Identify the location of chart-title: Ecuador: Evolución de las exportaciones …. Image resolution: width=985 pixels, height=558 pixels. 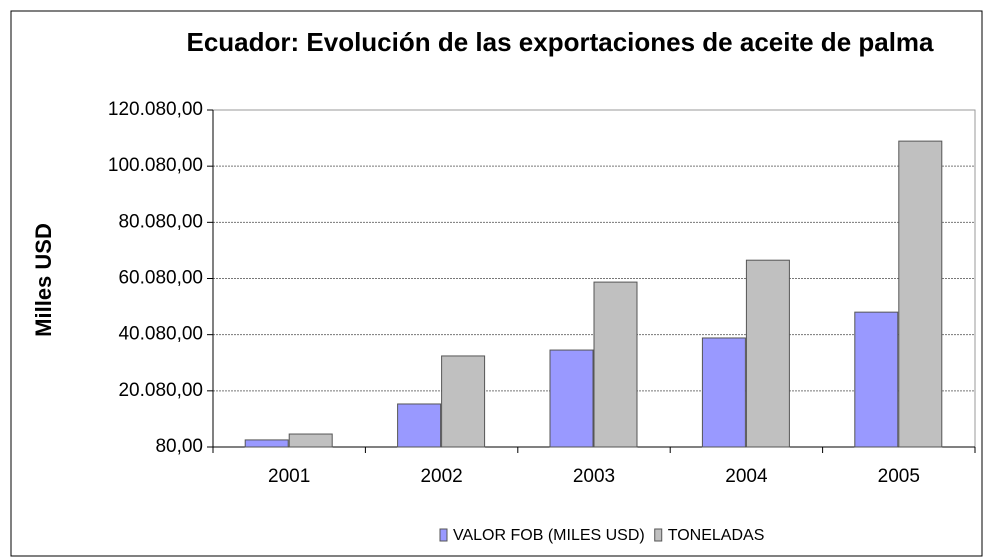
(560, 42).